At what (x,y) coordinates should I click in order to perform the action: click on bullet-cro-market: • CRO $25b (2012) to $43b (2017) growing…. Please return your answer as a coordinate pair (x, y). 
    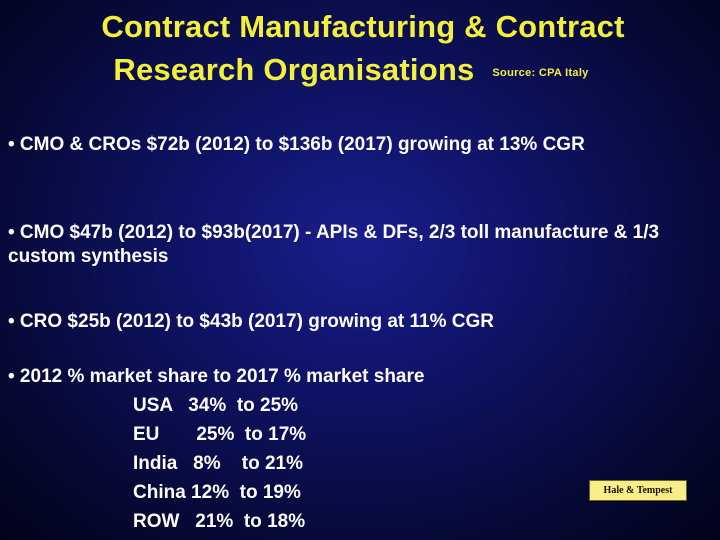
    Looking at the image, I should click on (251, 321).